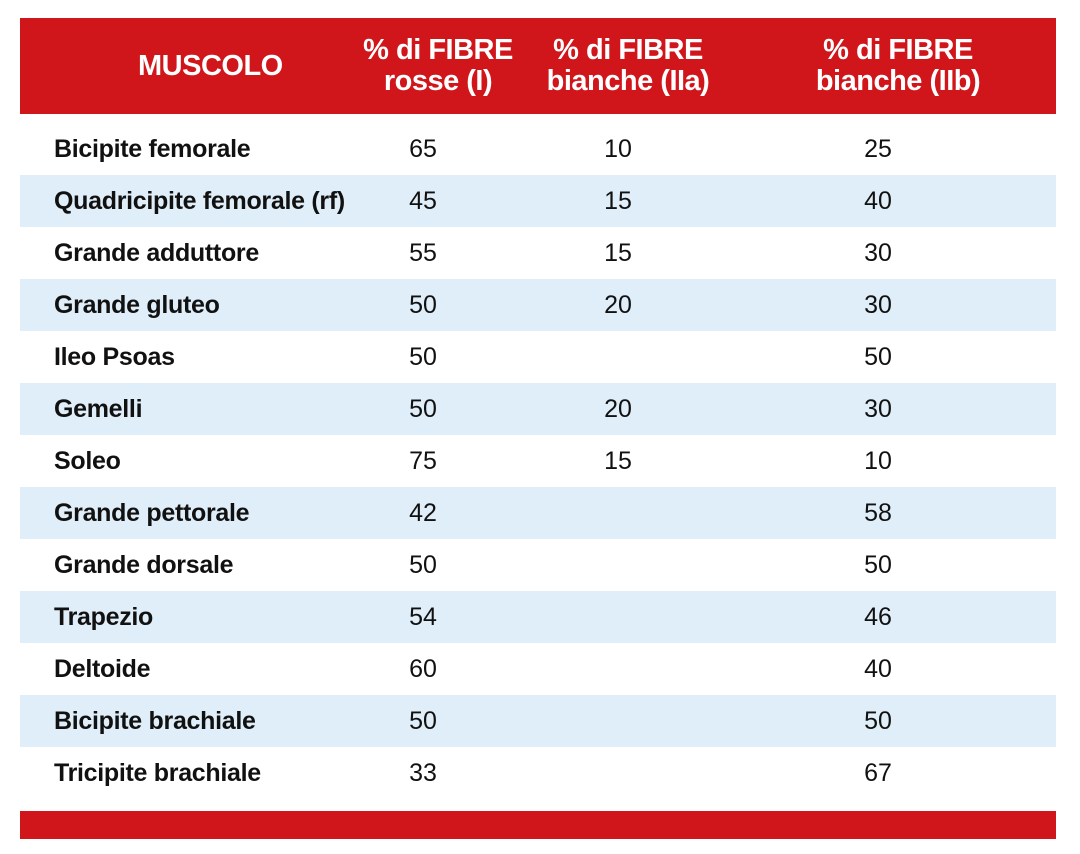 The image size is (1080, 854). I want to click on value-bianche-iia: 10, so click(618, 148).